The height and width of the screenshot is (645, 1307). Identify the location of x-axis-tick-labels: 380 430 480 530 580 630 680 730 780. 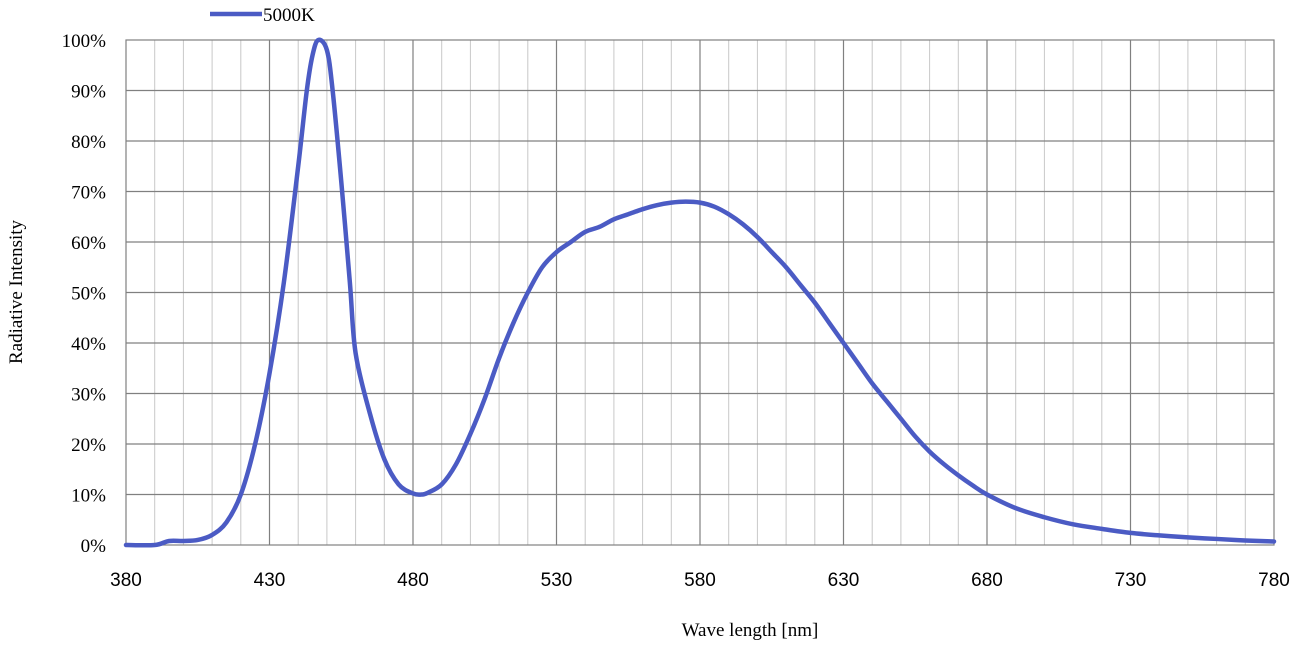
(700, 580).